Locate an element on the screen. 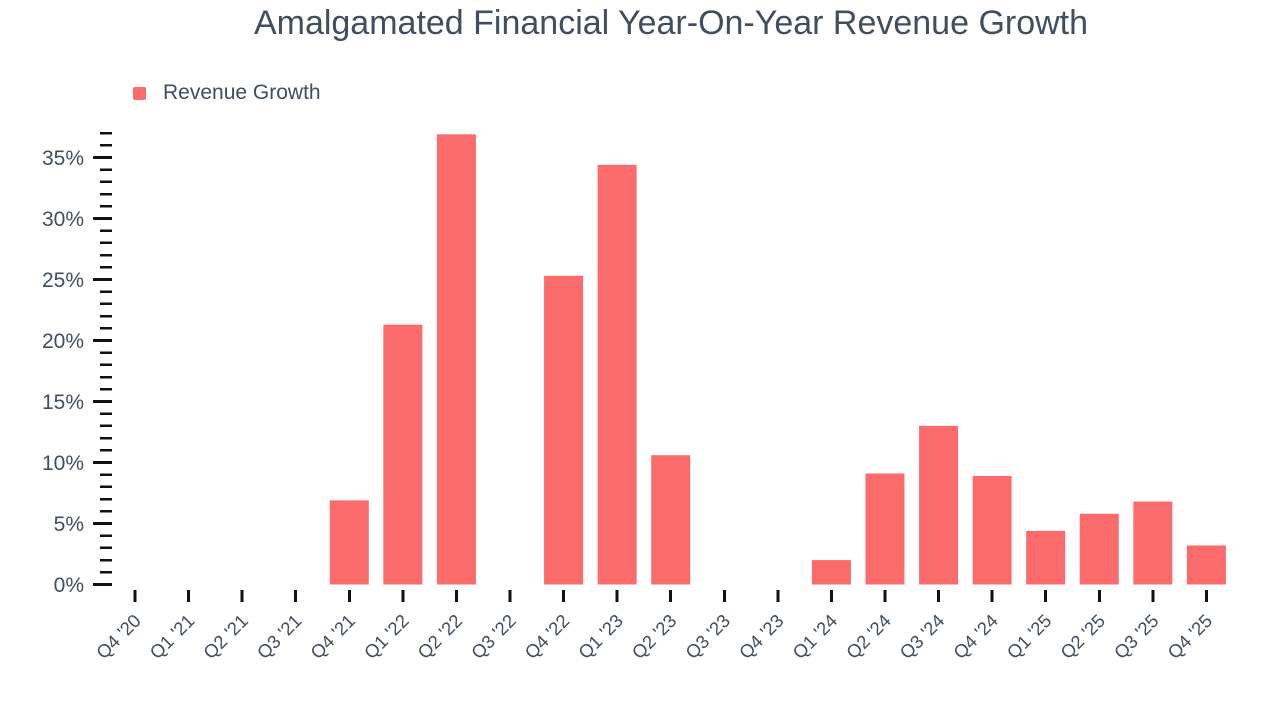 This screenshot has height=720, width=1280. x-axis-label: Q3 '21 is located at coordinates (279, 636).